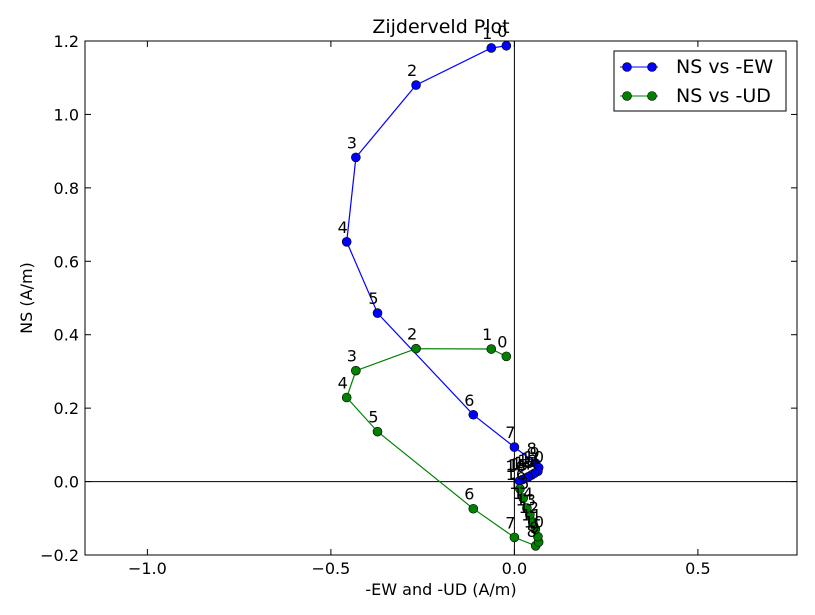 This screenshot has height=615, width=815. What do you see at coordinates (66, 482) in the screenshot?
I see `y-tick-label: 0.0` at bounding box center [66, 482].